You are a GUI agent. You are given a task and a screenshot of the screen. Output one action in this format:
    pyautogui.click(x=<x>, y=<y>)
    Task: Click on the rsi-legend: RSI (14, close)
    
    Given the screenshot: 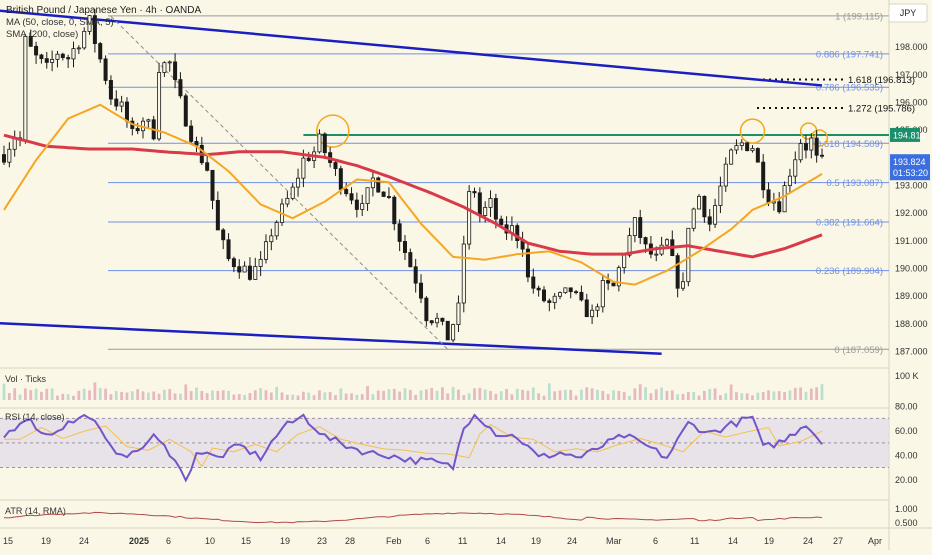 What is the action you would take?
    pyautogui.click(x=35, y=417)
    